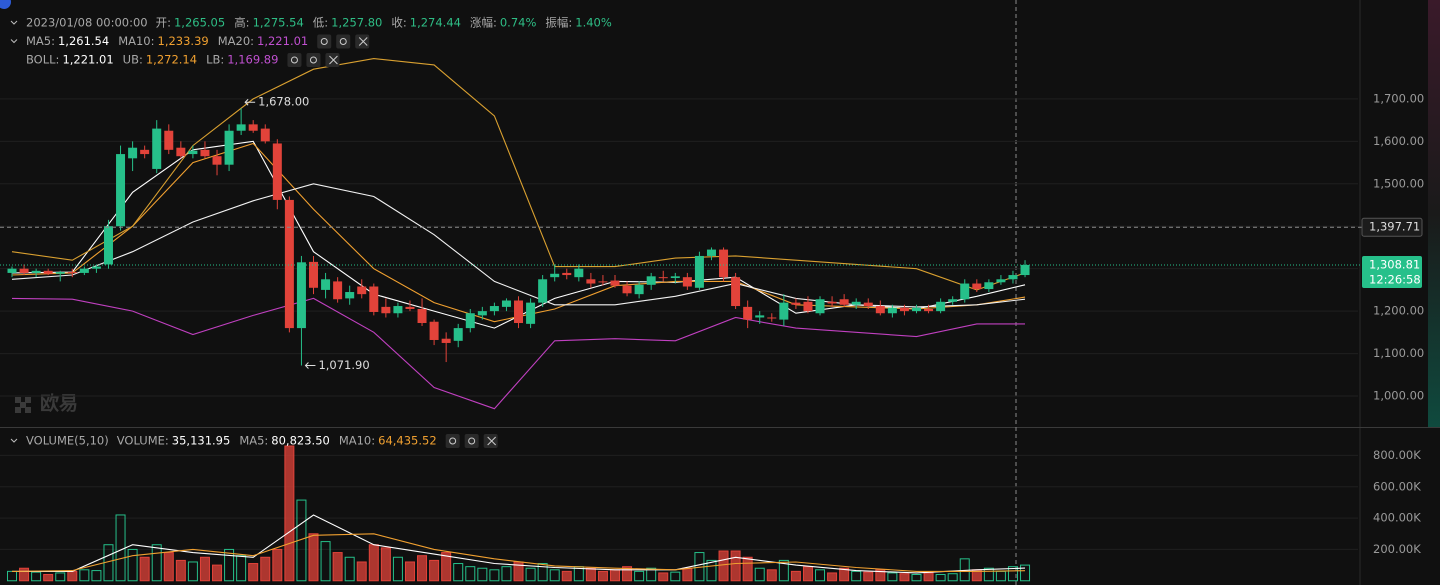 Image resolution: width=1440 pixels, height=585 pixels. I want to click on indicator-line, so click(519, 544).